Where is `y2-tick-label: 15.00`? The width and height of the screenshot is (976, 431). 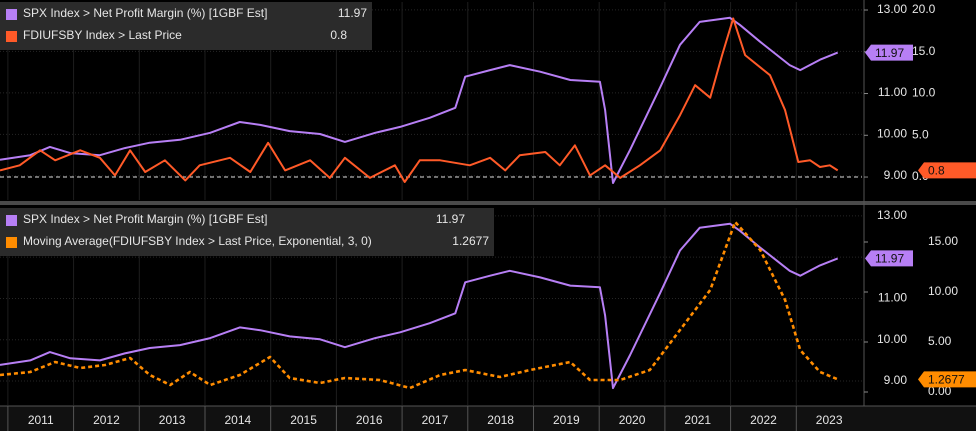
y2-tick-label: 15.00 is located at coordinates (943, 241).